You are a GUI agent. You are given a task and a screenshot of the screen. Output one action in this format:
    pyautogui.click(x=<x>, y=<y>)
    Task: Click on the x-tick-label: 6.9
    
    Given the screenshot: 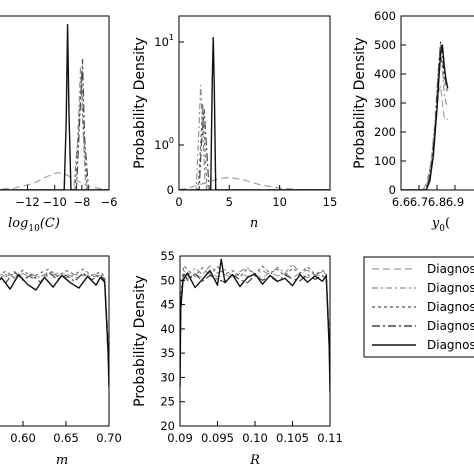 What is the action you would take?
    pyautogui.click(x=455, y=202)
    